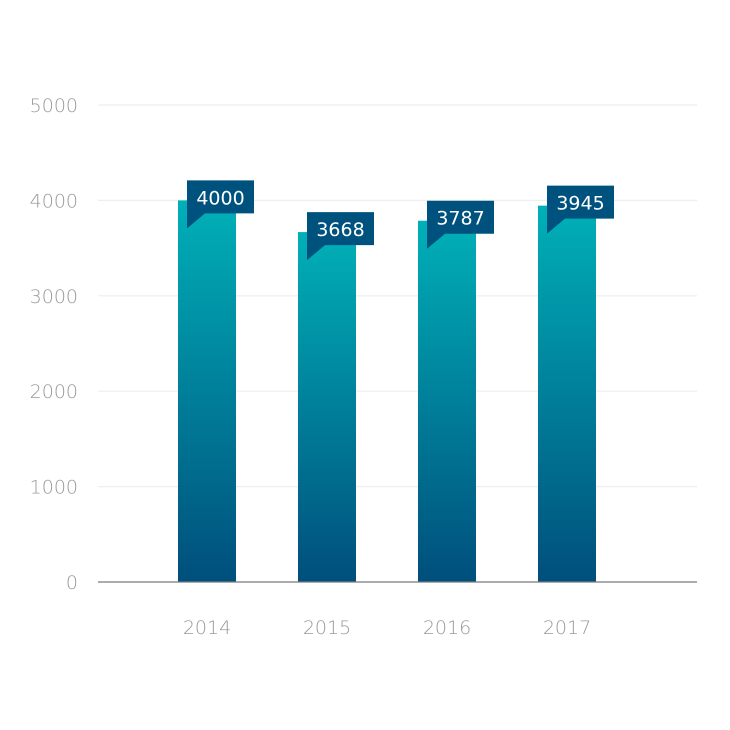 This screenshot has height=730, width=730. I want to click on x-tick-label: 2015, so click(327, 628).